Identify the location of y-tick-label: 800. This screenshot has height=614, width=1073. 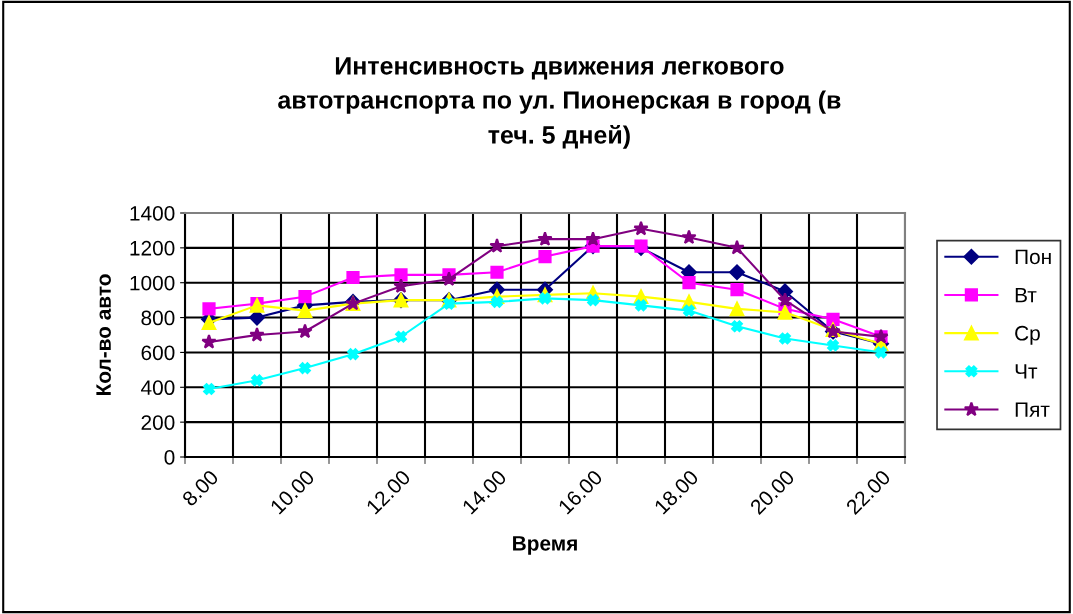
(158, 318).